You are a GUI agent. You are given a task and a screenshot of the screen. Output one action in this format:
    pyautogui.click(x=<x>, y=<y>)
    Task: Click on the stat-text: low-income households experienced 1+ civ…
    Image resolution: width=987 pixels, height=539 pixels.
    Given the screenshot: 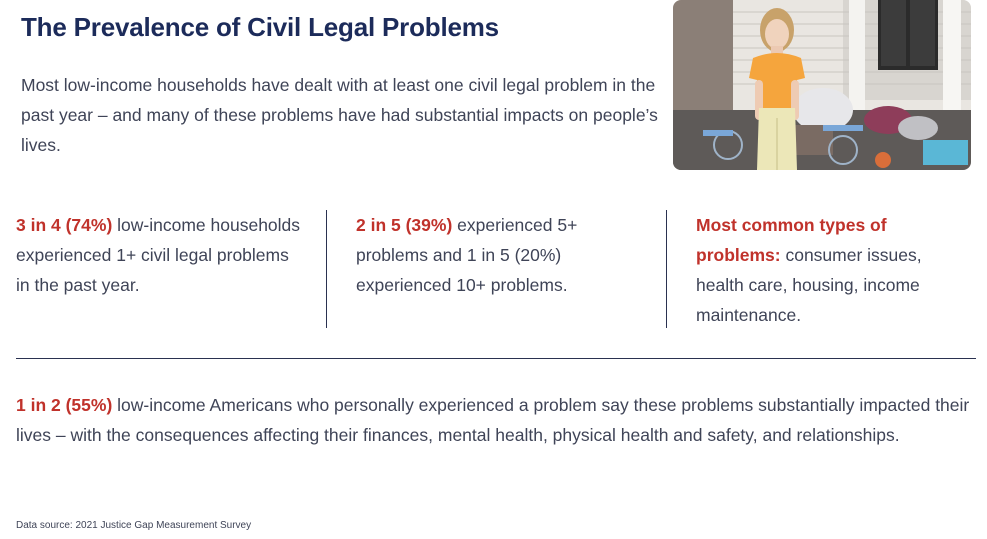 What is the action you would take?
    pyautogui.click(x=158, y=255)
    